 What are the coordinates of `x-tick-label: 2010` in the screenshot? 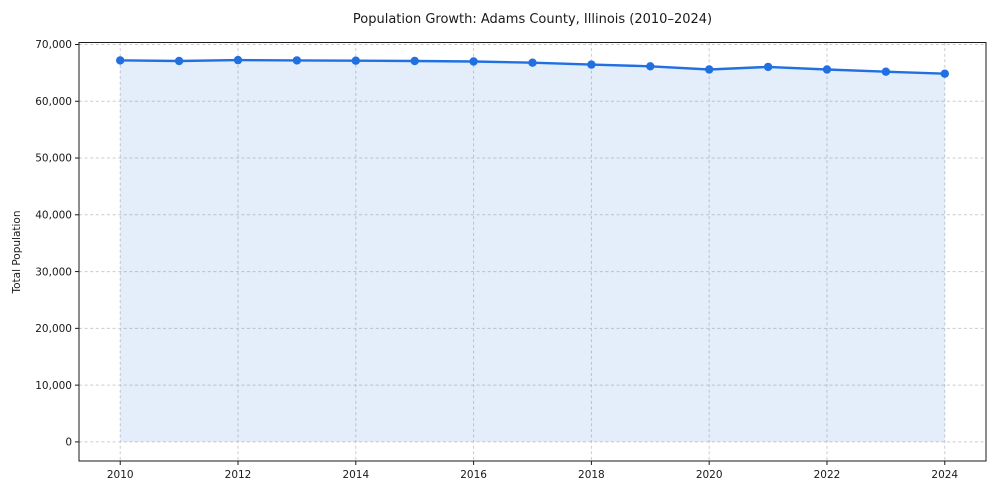 It's located at (120, 475).